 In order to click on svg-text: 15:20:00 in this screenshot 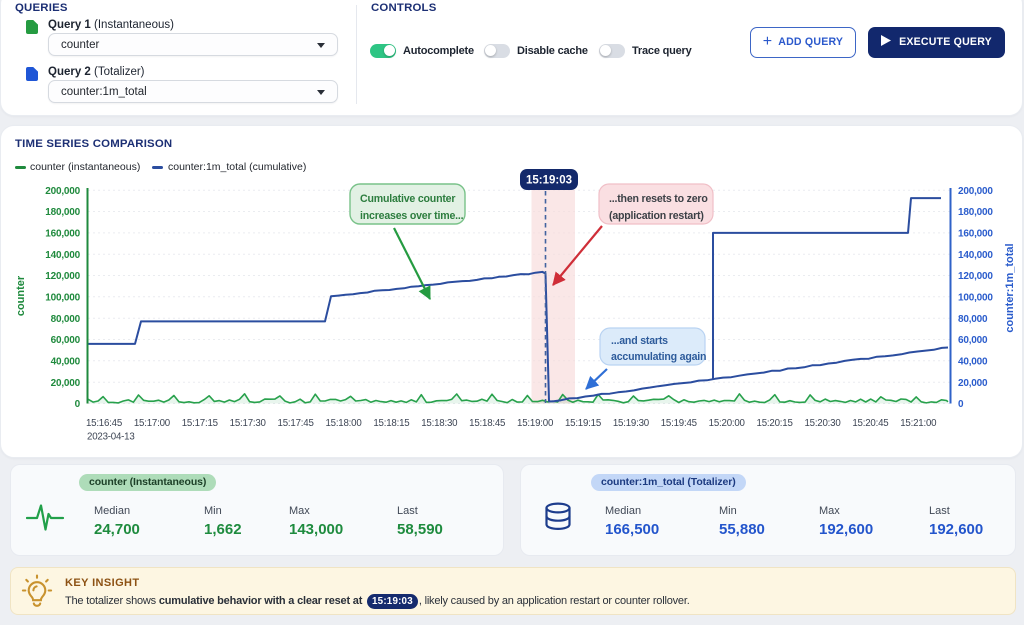, I will do `click(727, 423)`.